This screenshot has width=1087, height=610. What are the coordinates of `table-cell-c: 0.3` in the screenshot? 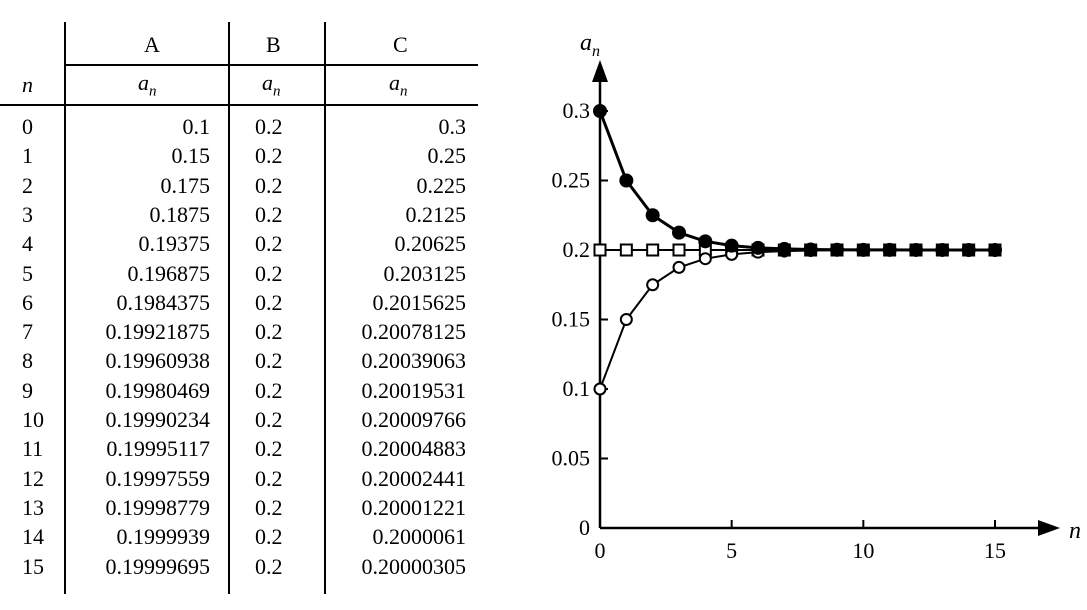 It's located at (452, 126).